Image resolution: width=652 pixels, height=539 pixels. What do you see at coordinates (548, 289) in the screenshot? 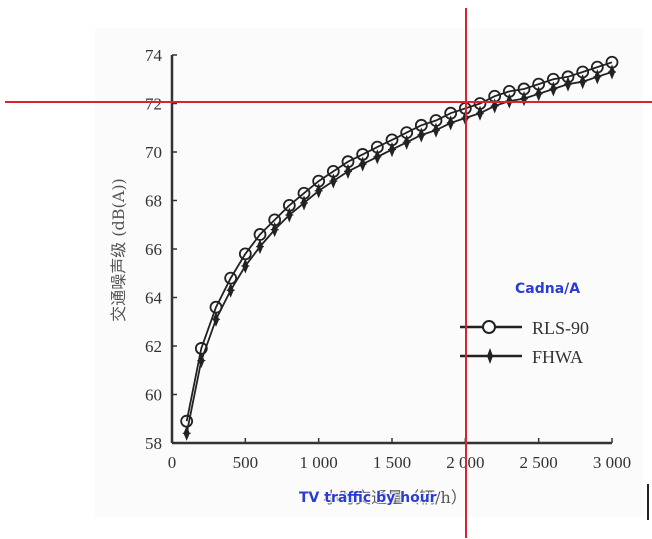
I see `model-annotation-label: Cadna/A` at bounding box center [548, 289].